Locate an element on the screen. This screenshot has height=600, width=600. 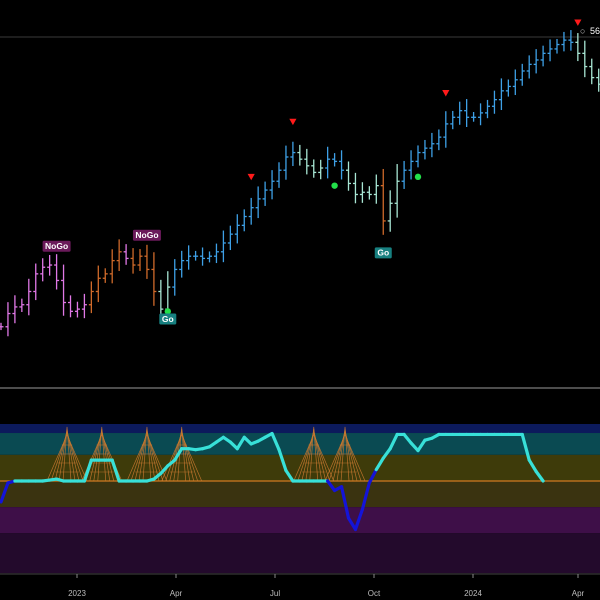
x-tick-label: Apr is located at coordinates (578, 593).